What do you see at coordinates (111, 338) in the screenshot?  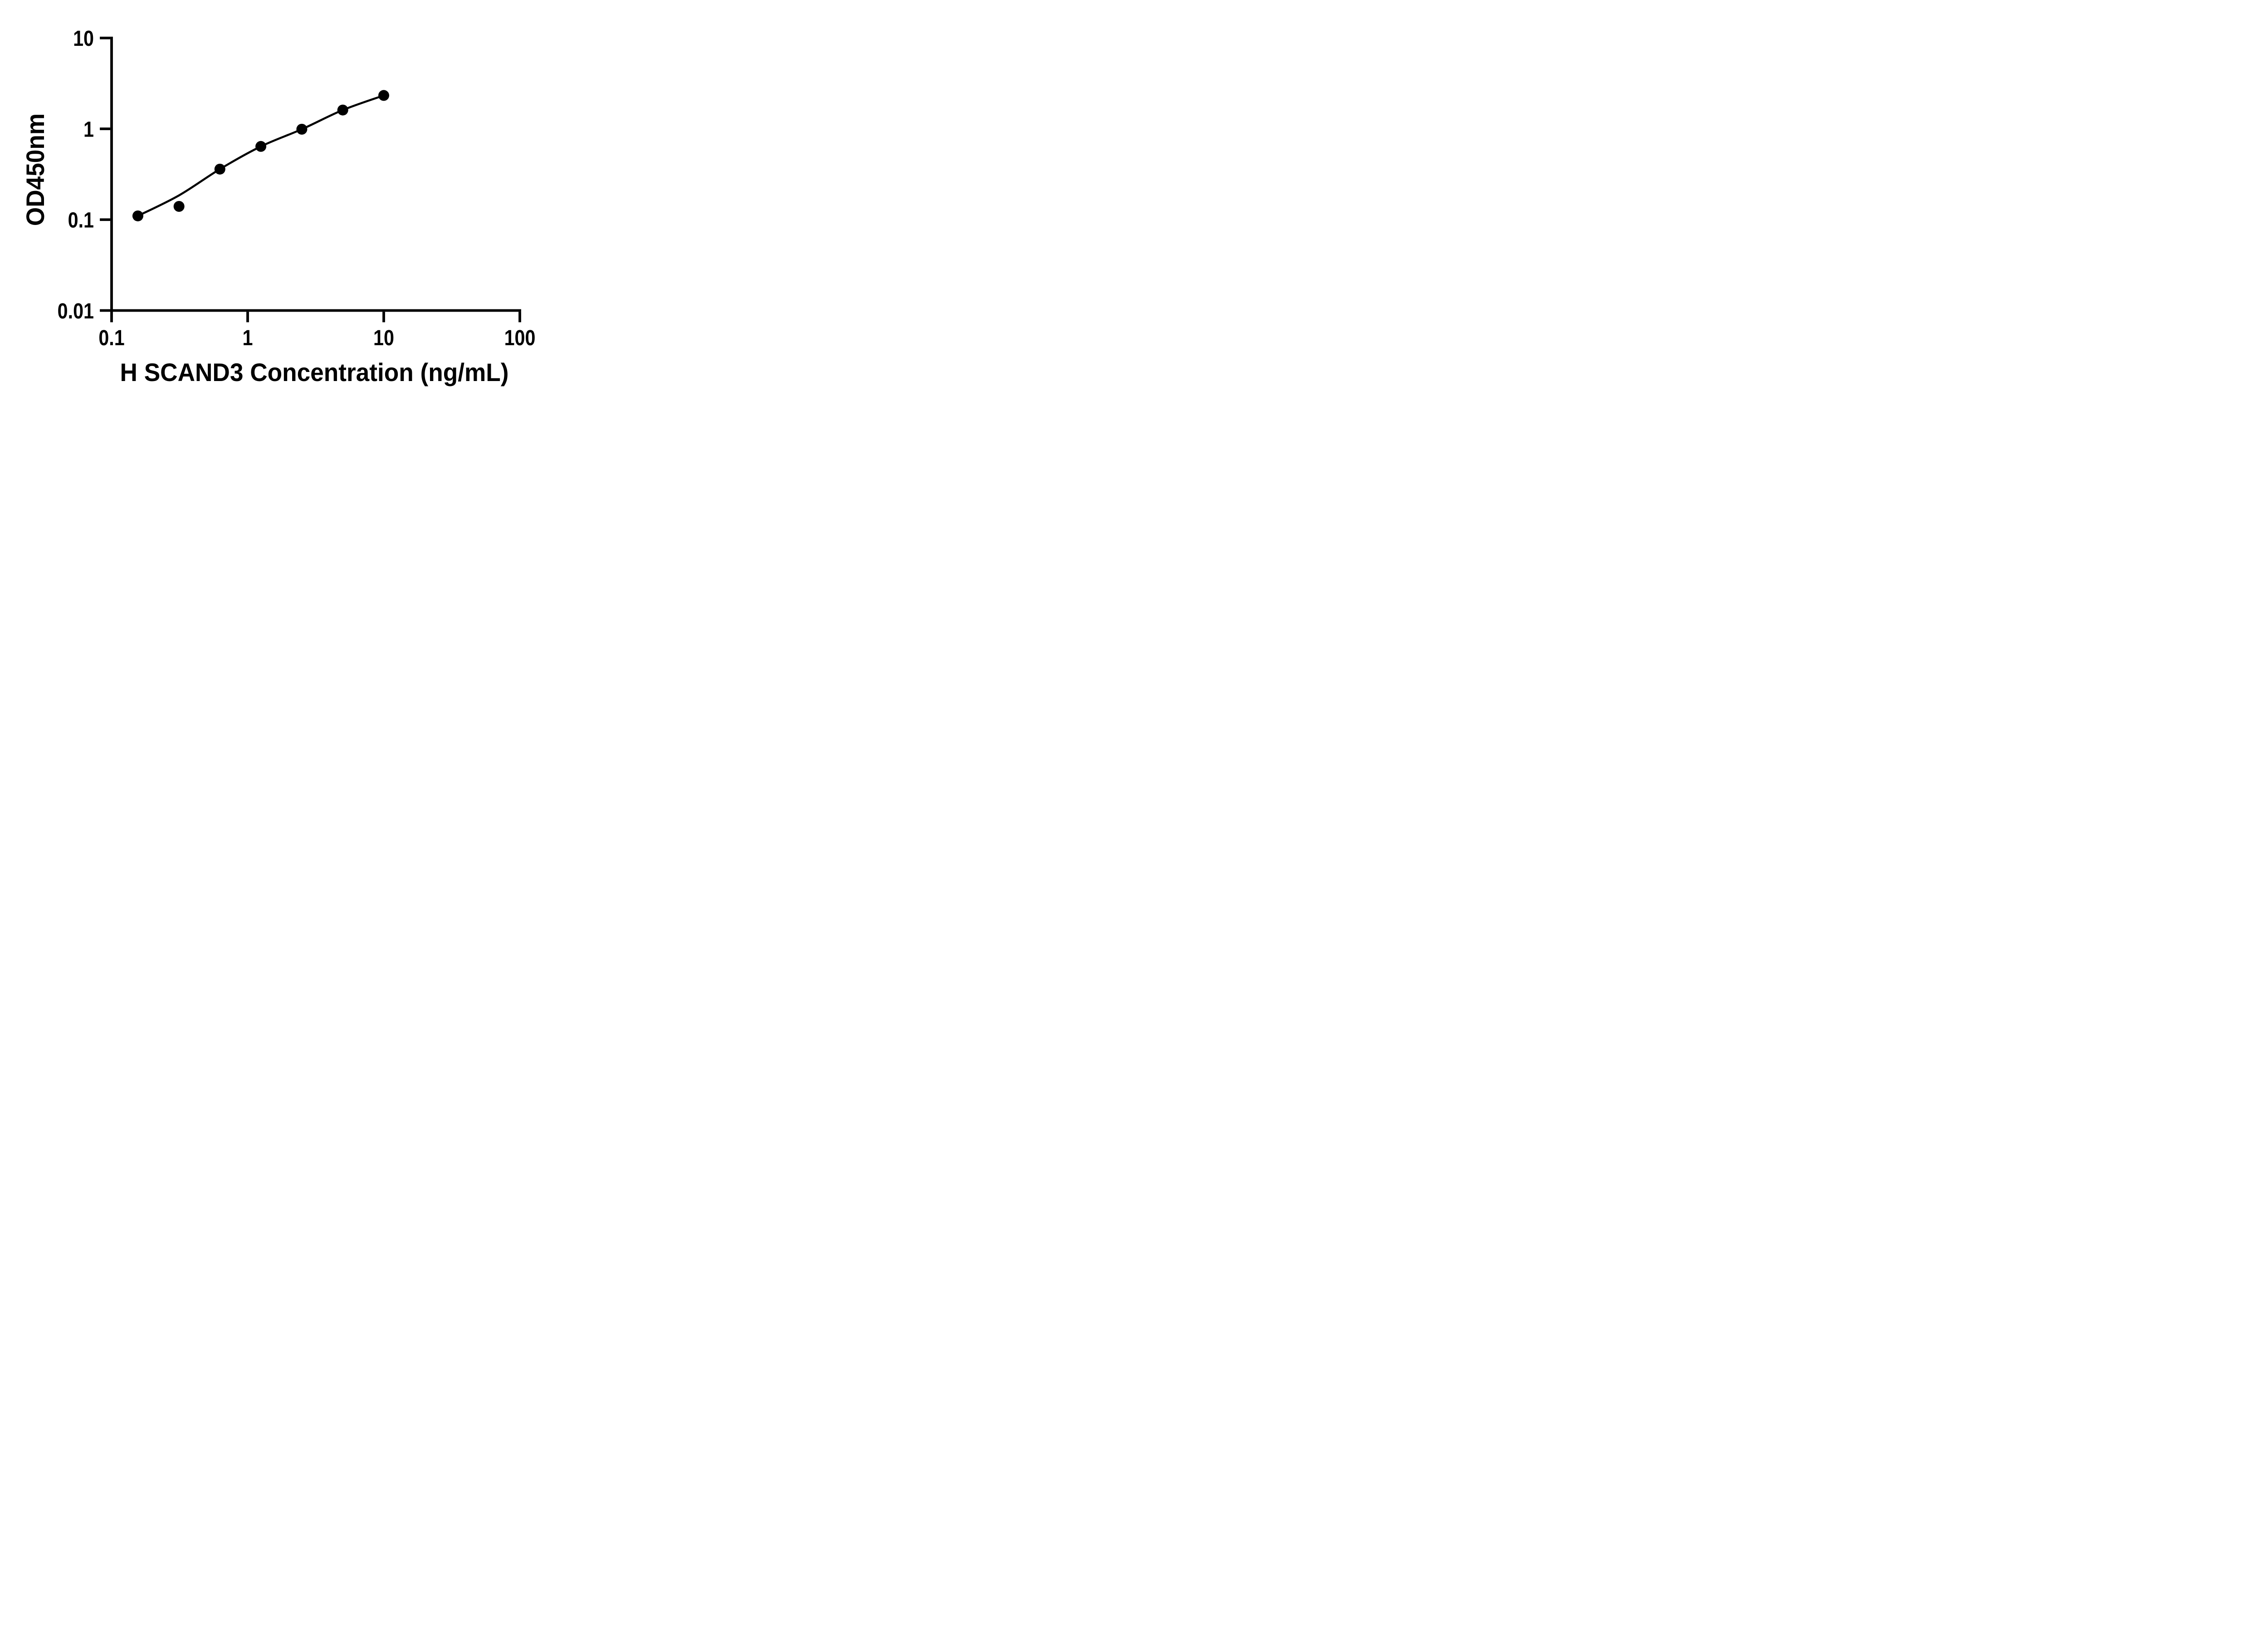 I see `x-tick-label: 0.1` at bounding box center [111, 338].